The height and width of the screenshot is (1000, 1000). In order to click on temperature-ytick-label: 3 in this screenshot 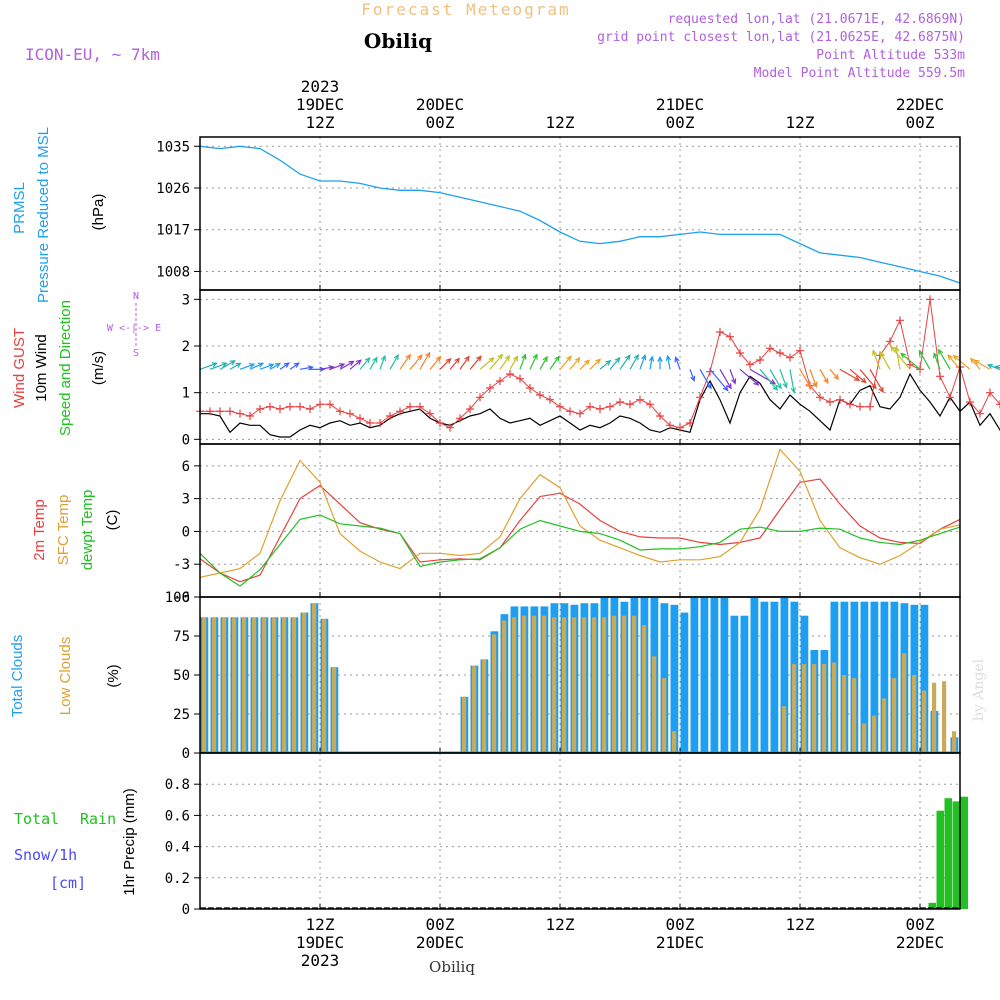, I will do `click(186, 500)`.